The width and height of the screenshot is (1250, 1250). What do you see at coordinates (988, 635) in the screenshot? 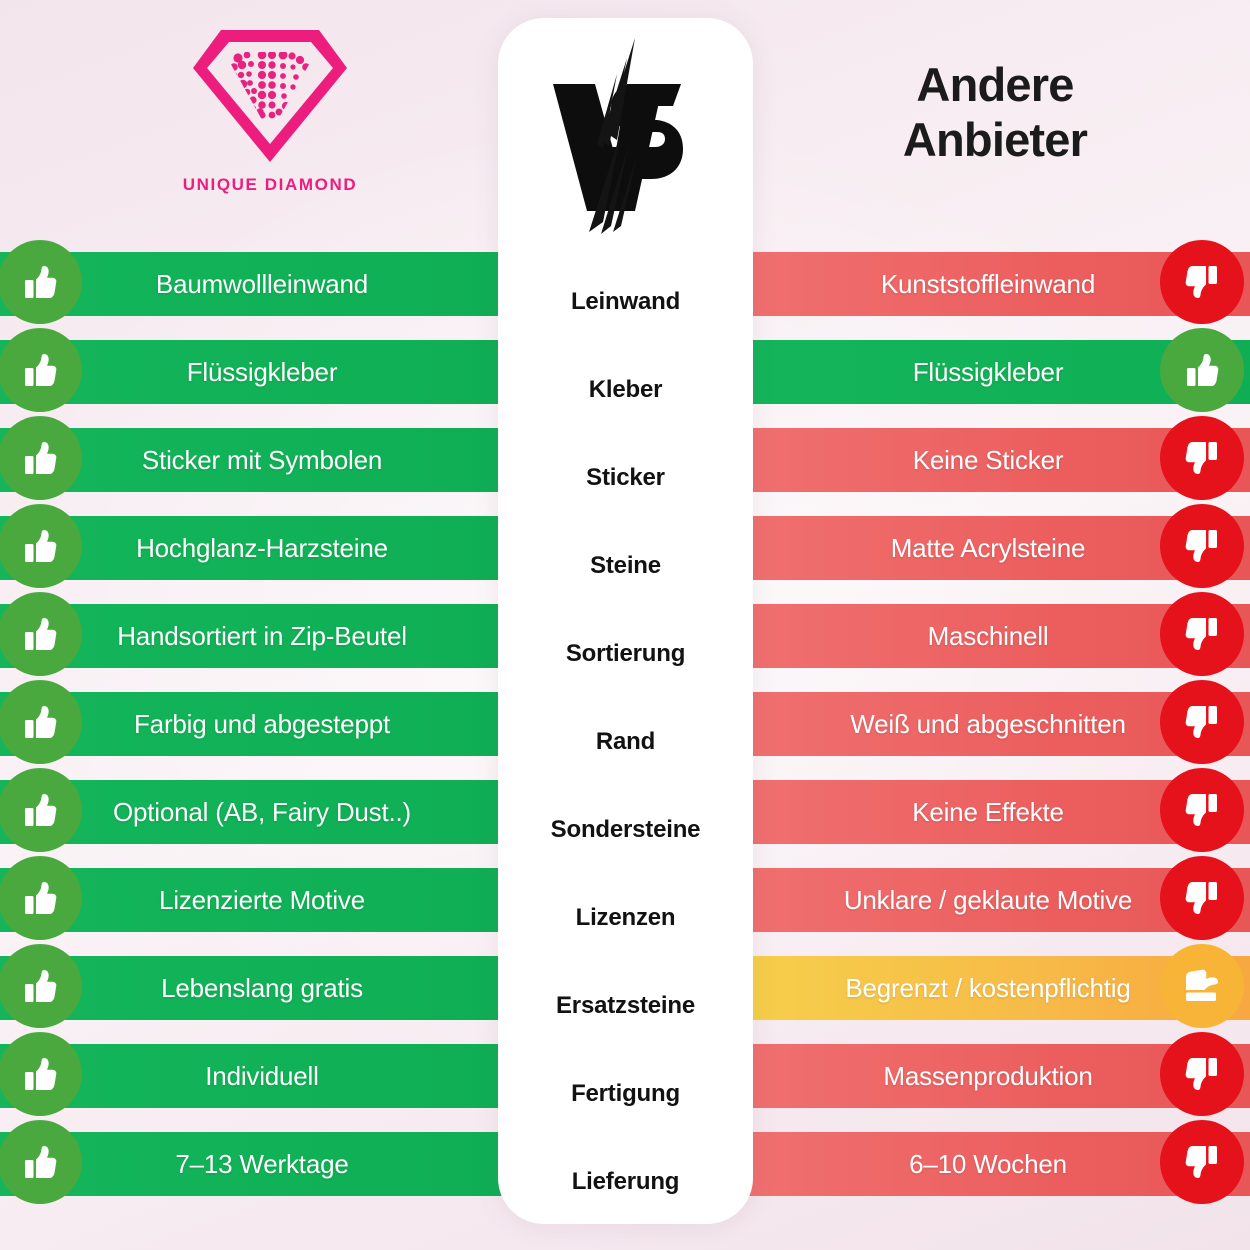
I see `right-value-text: Maschinell` at bounding box center [988, 635].